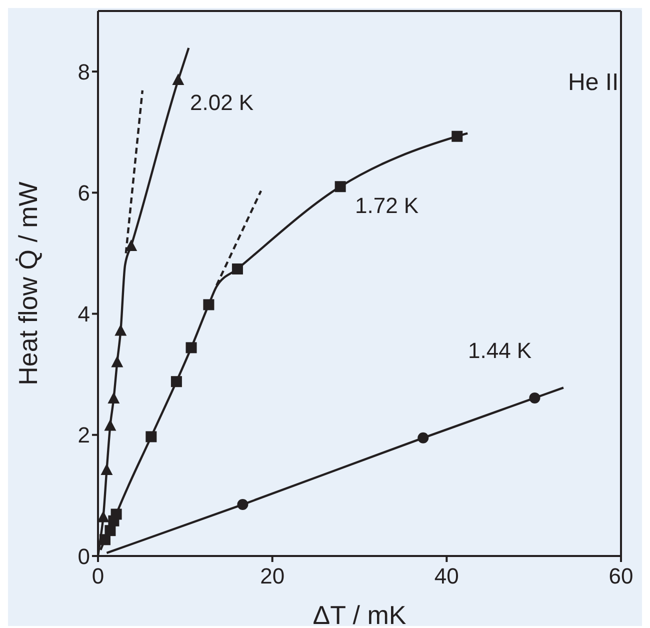 The image size is (650, 628). Describe the element at coordinates (84, 193) in the screenshot. I see `y-tick-label: 6` at that location.